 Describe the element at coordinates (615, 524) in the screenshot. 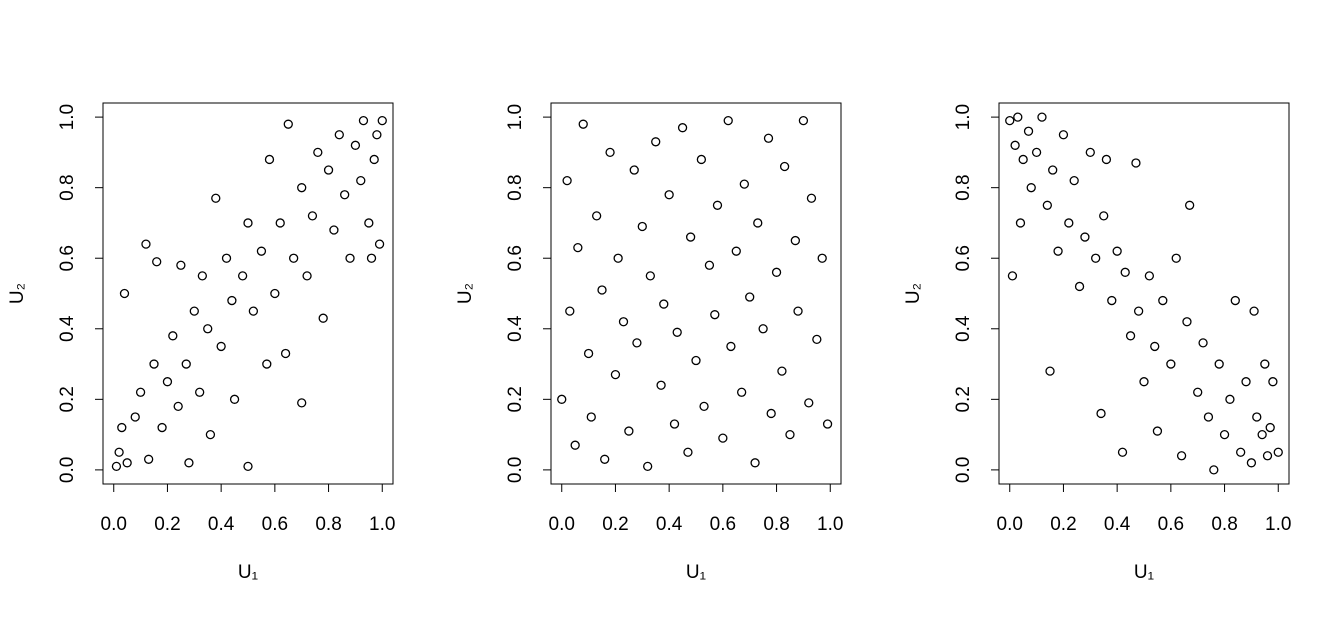

I see `x-tick-label: 0.2` at that location.